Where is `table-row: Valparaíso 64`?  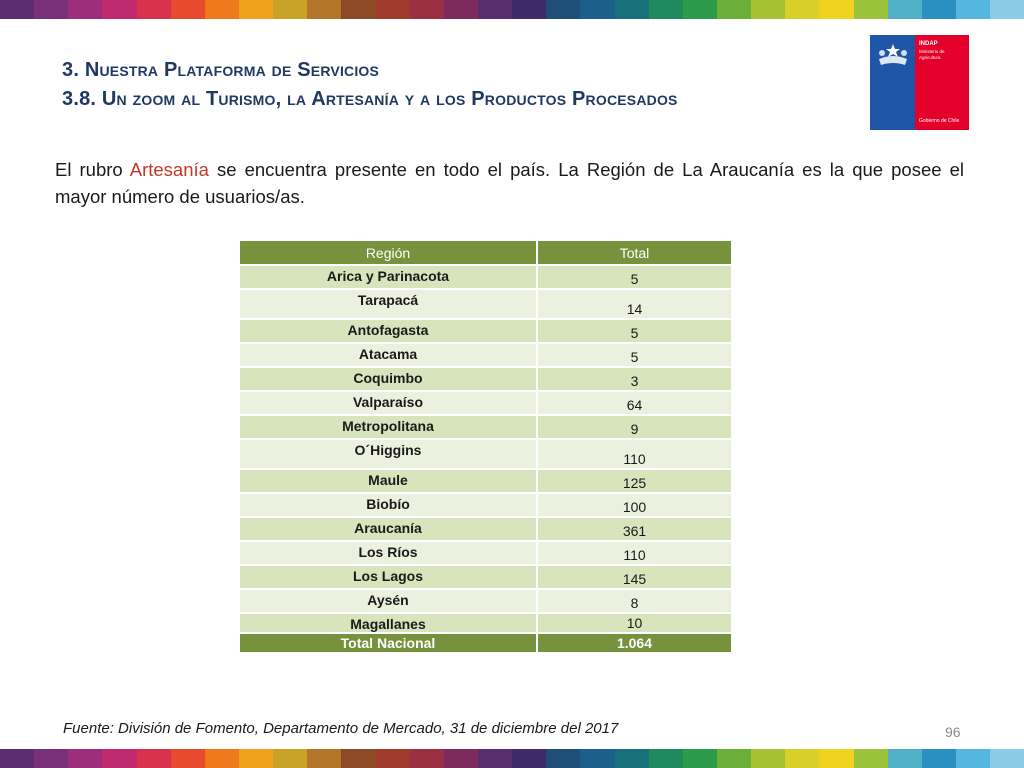 table-row: Valparaíso 64 is located at coordinates (485, 403).